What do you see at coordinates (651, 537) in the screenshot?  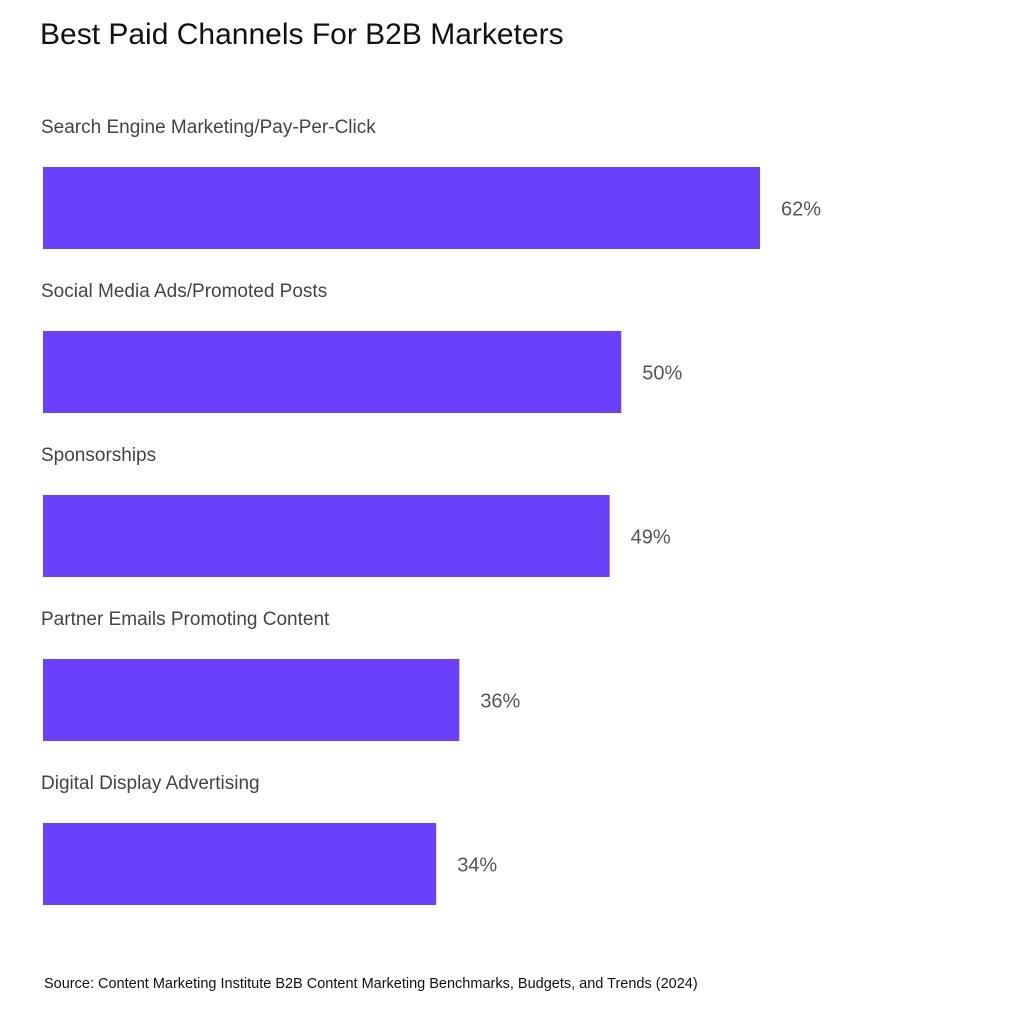 I see `value-label: 49%` at bounding box center [651, 537].